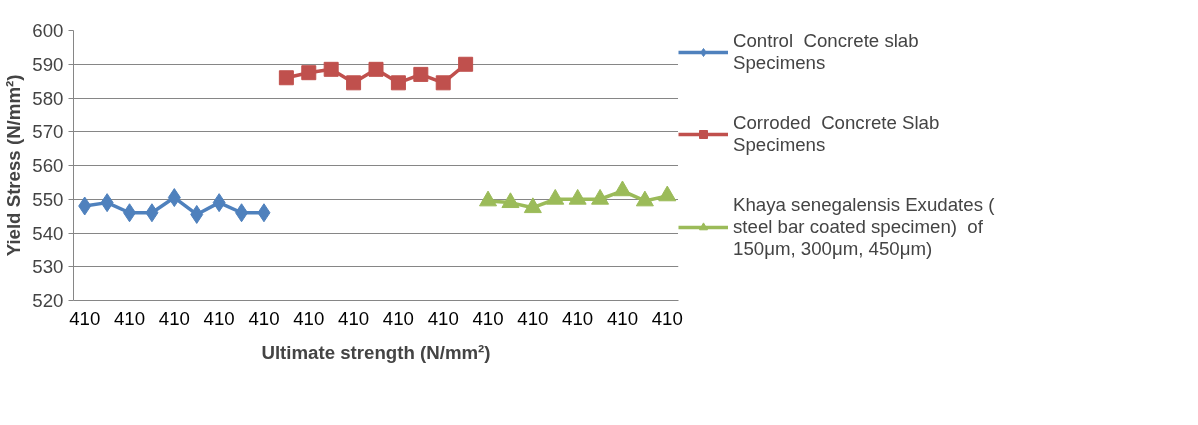 Image resolution: width=1198 pixels, height=425 pixels. I want to click on y-tick-label: 560, so click(48, 165).